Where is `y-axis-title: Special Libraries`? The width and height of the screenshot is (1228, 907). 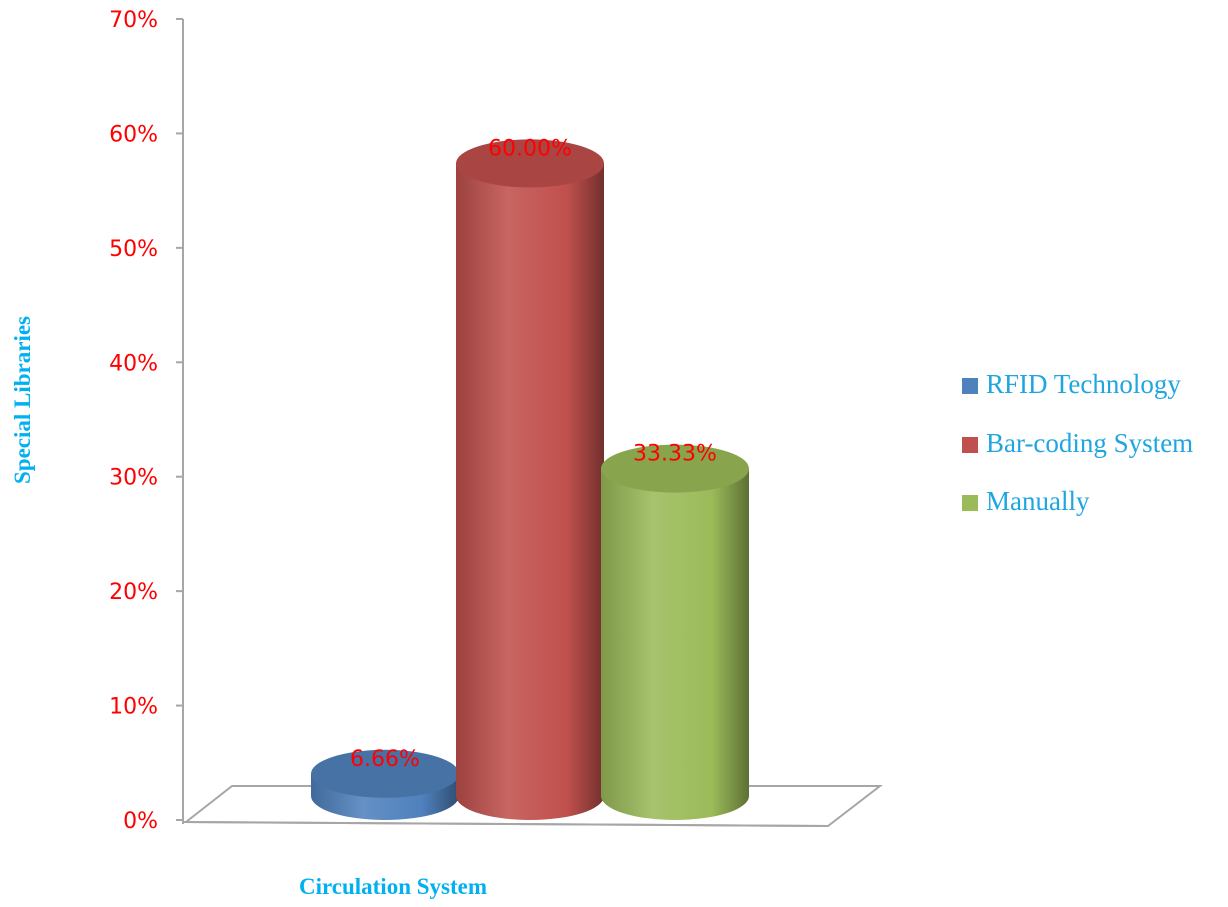 y-axis-title: Special Libraries is located at coordinates (22, 400).